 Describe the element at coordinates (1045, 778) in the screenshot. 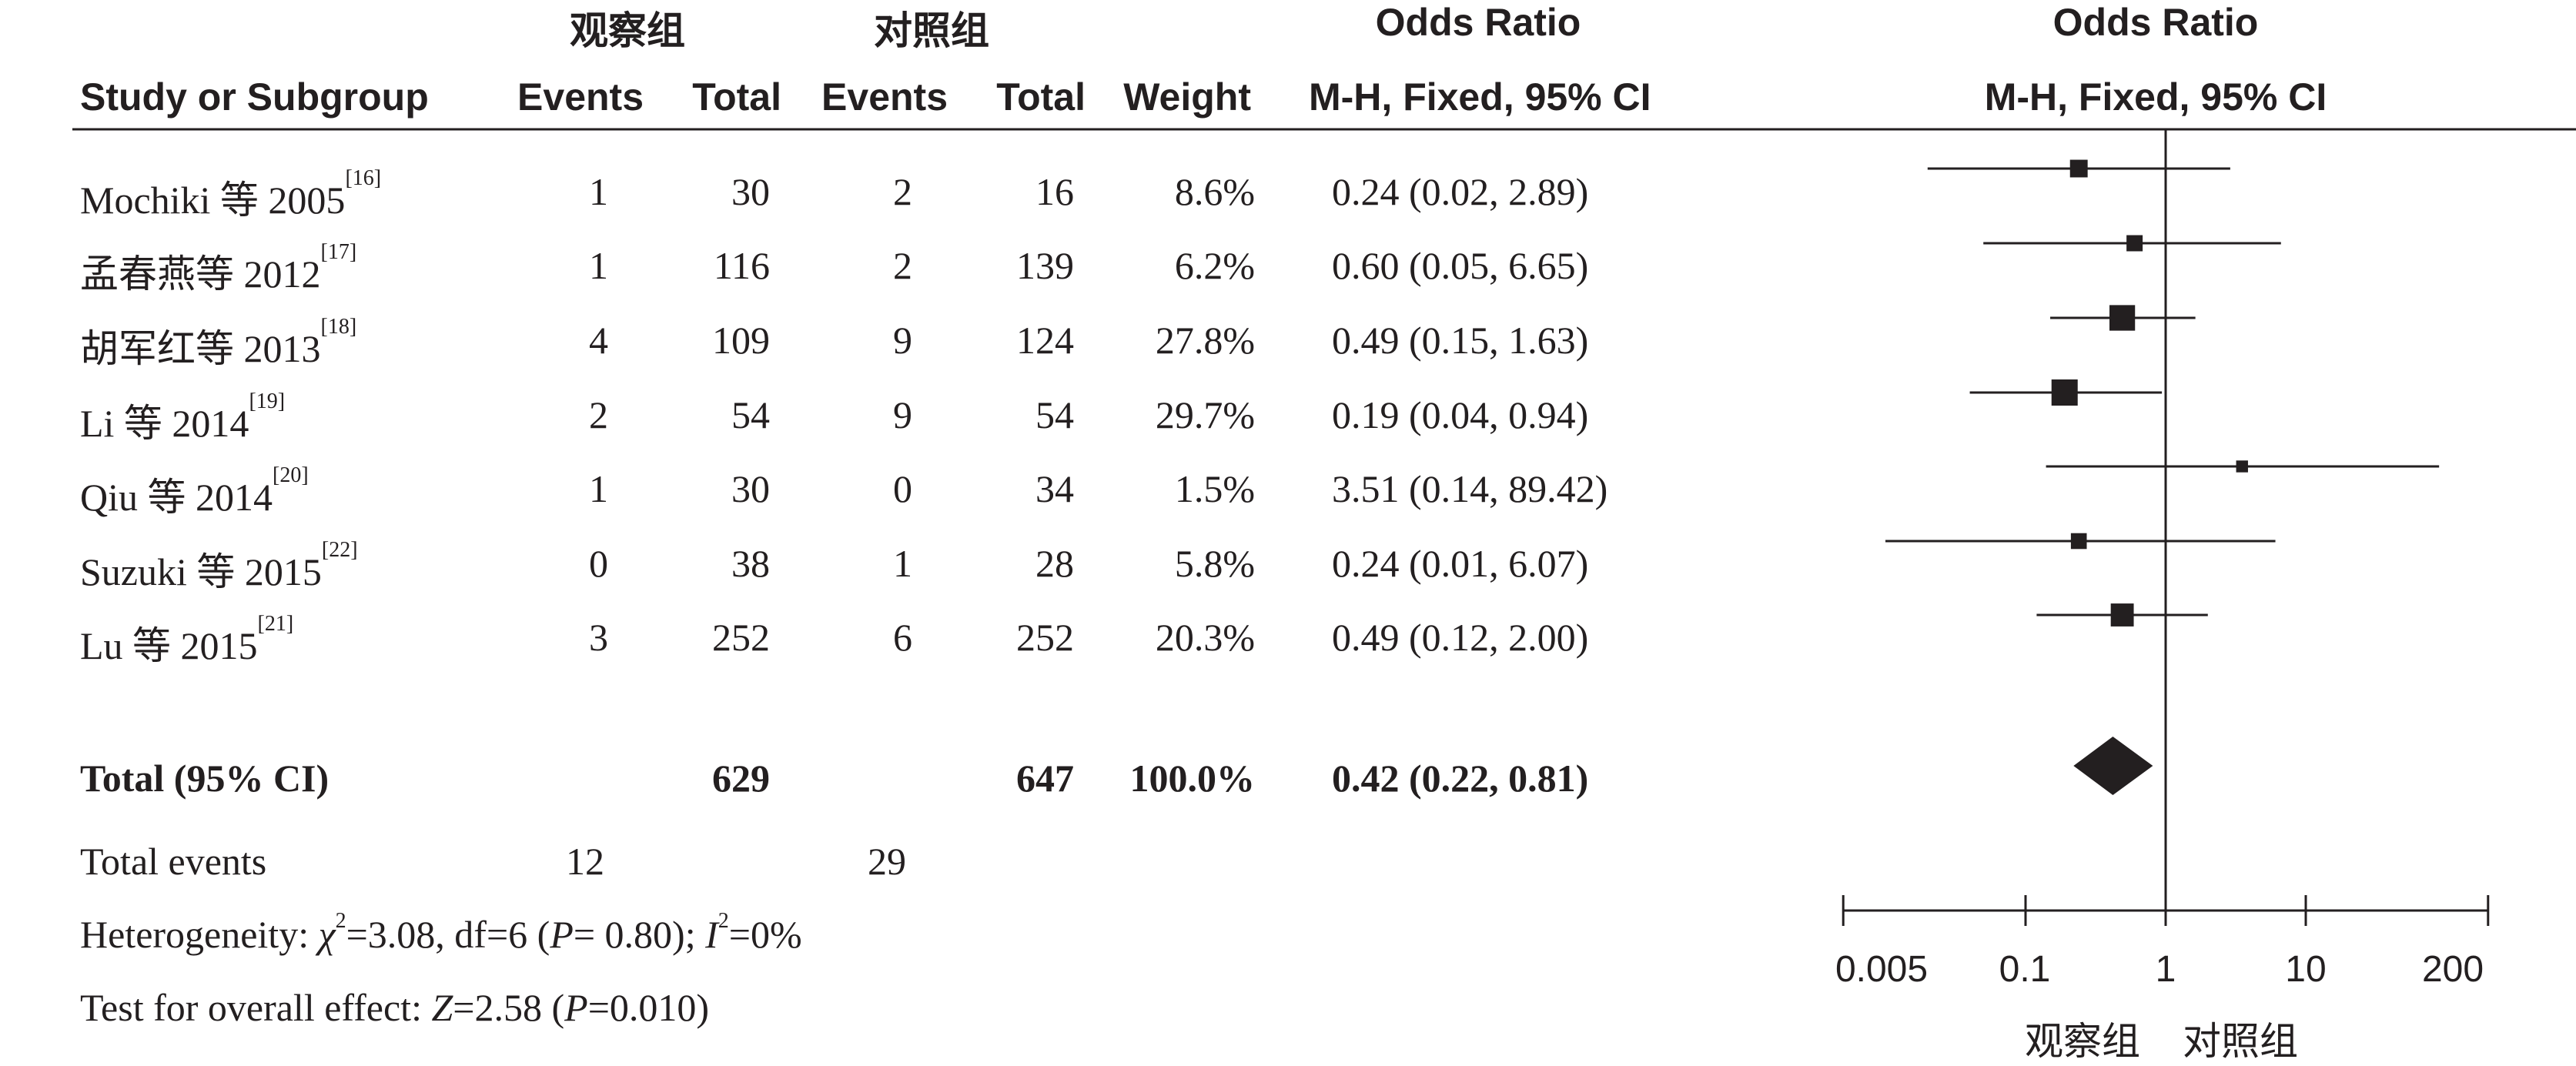

I see `total2-sum: 647` at that location.